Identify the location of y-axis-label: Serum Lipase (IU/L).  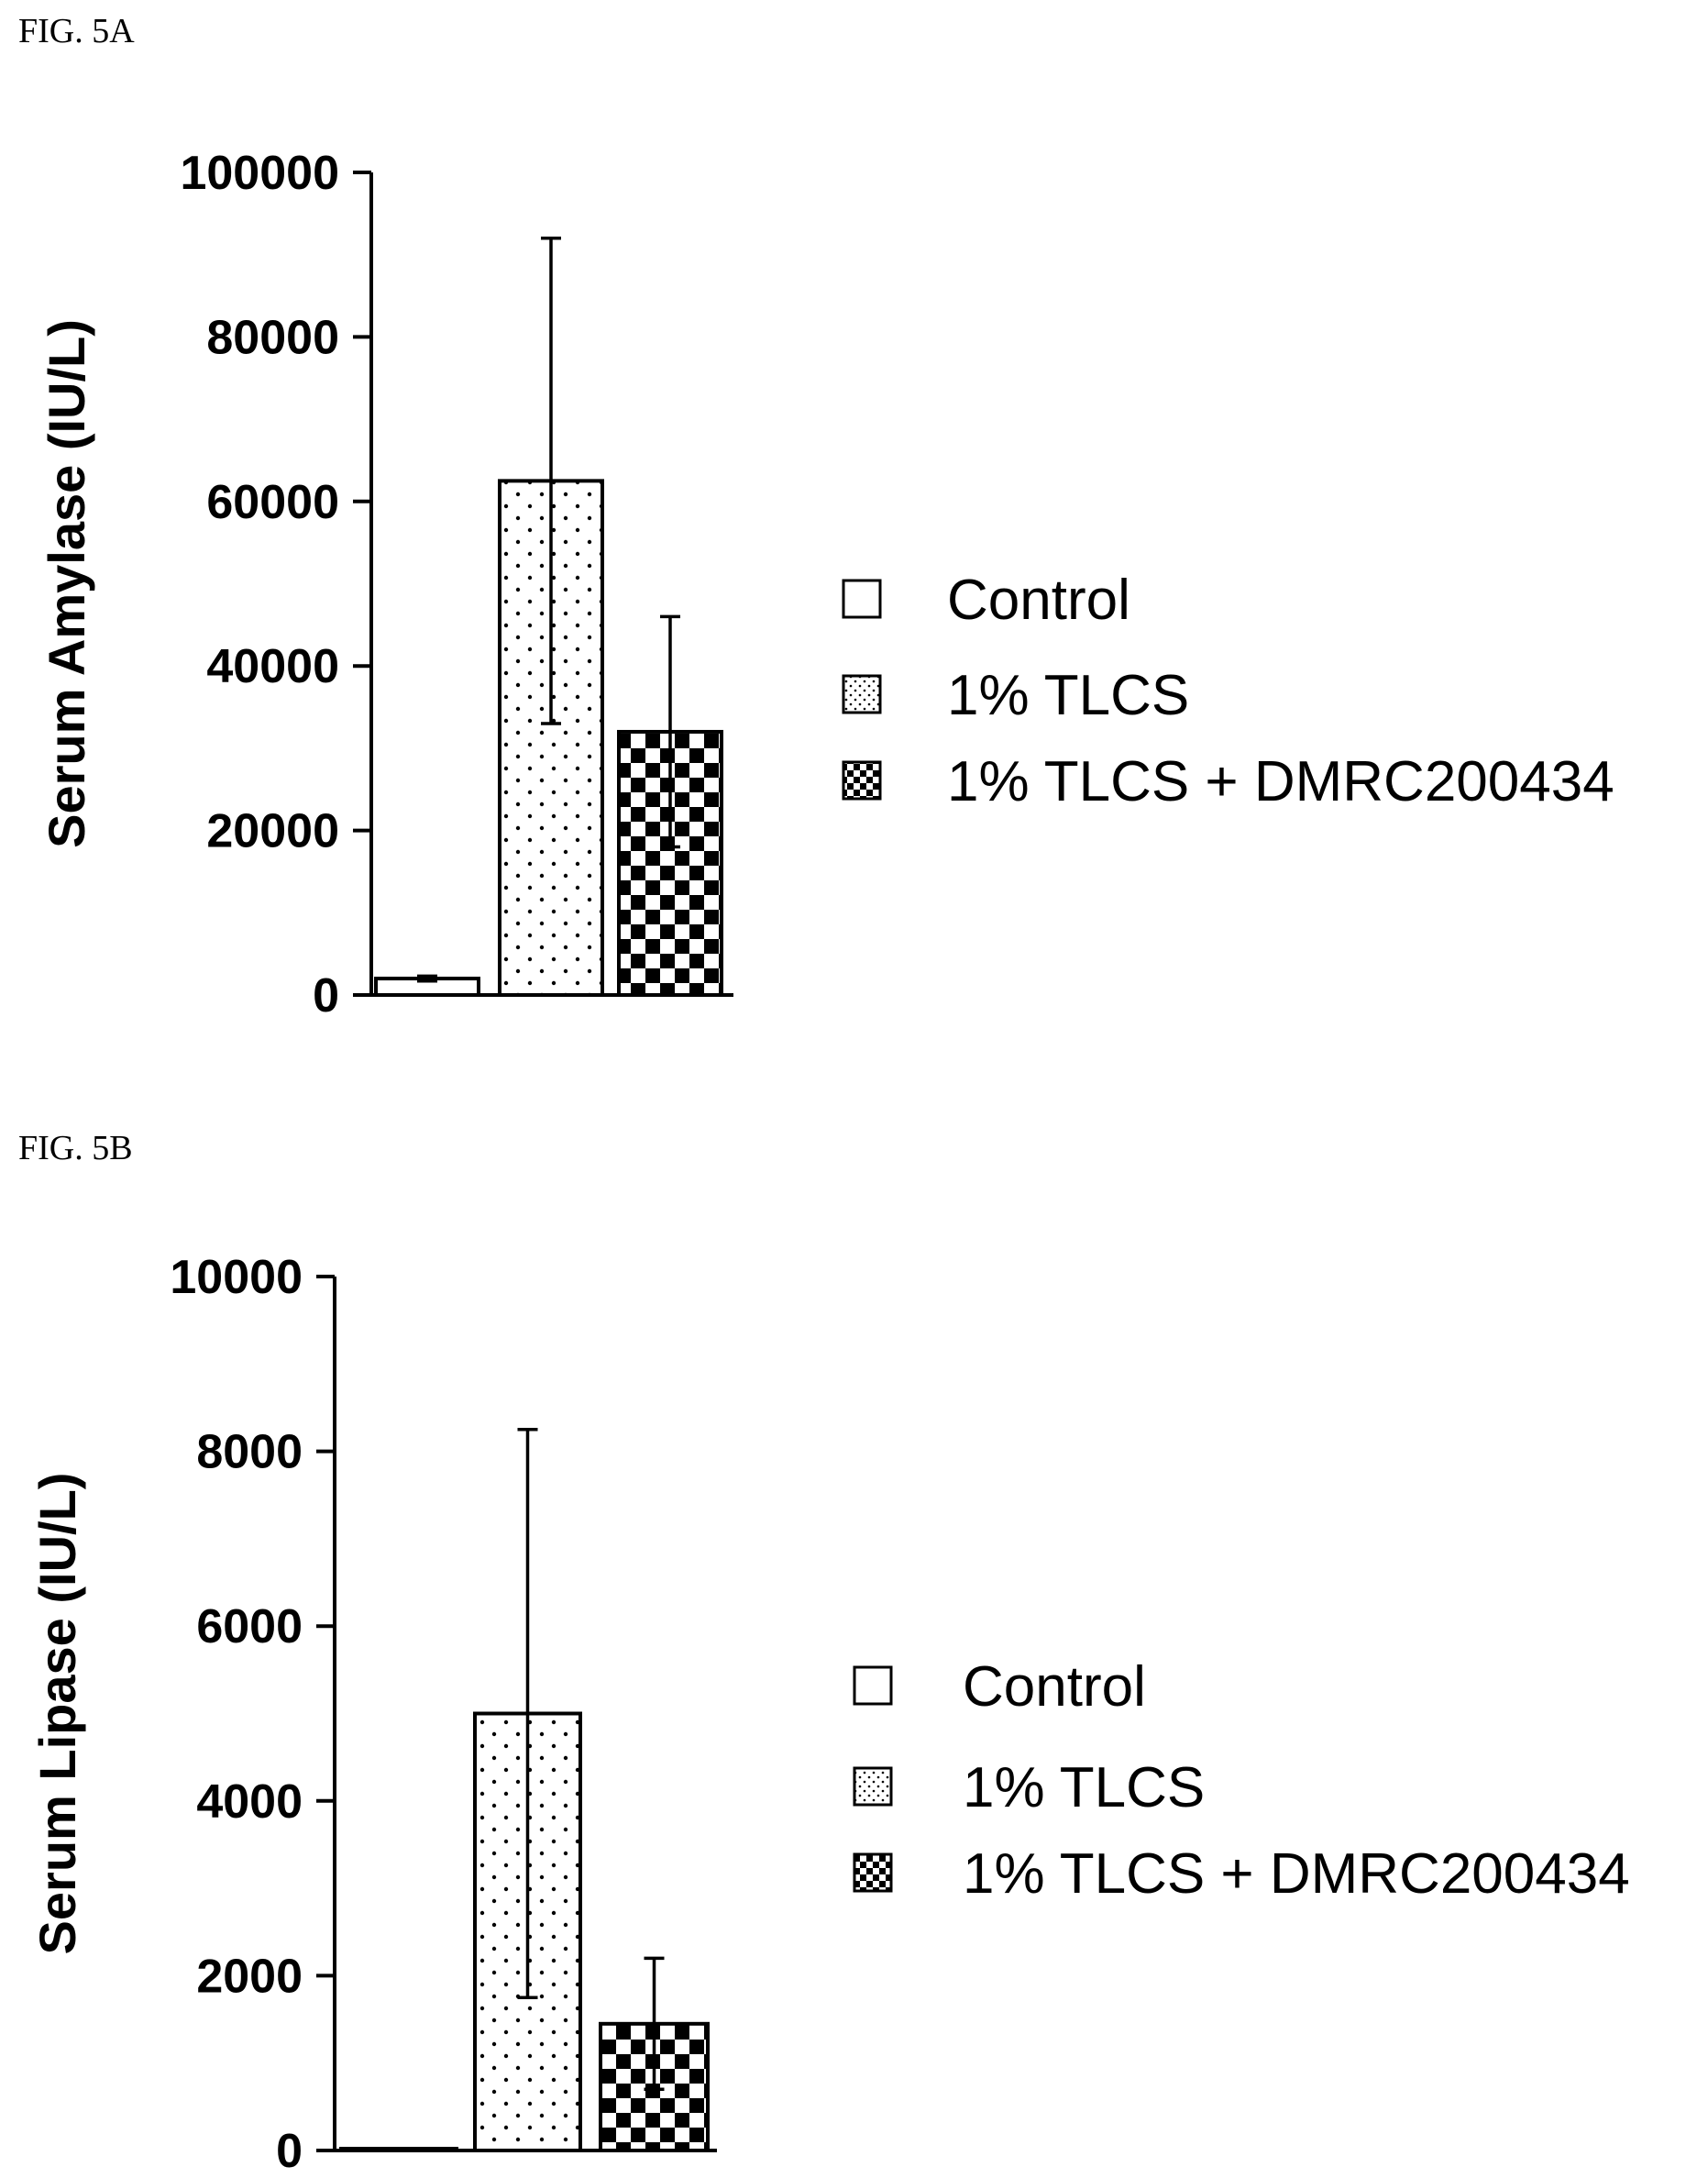
(57, 1714).